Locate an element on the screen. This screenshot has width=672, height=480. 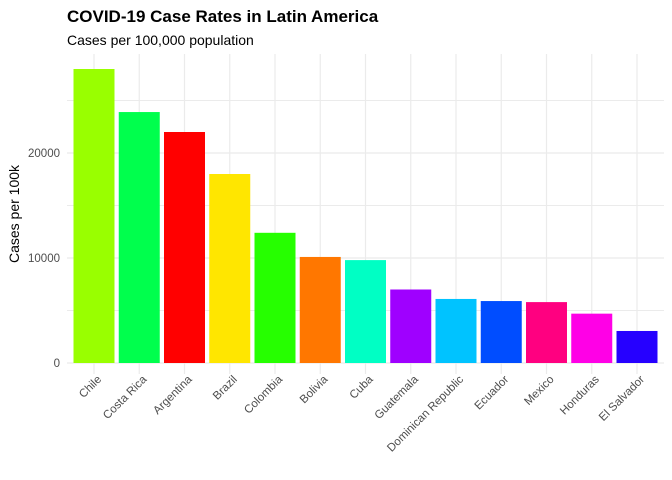
y-tick-label: 0 is located at coordinates (57, 364).